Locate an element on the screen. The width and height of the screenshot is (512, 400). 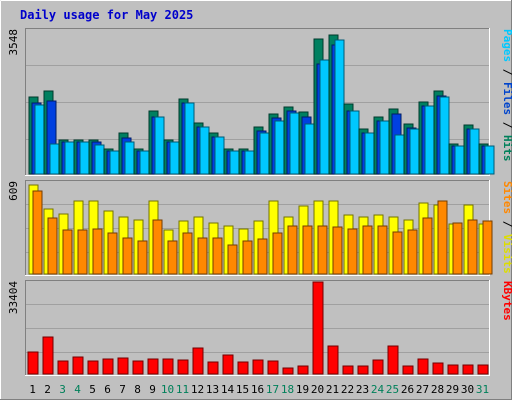
day-label: 21 is located at coordinates (332, 389).